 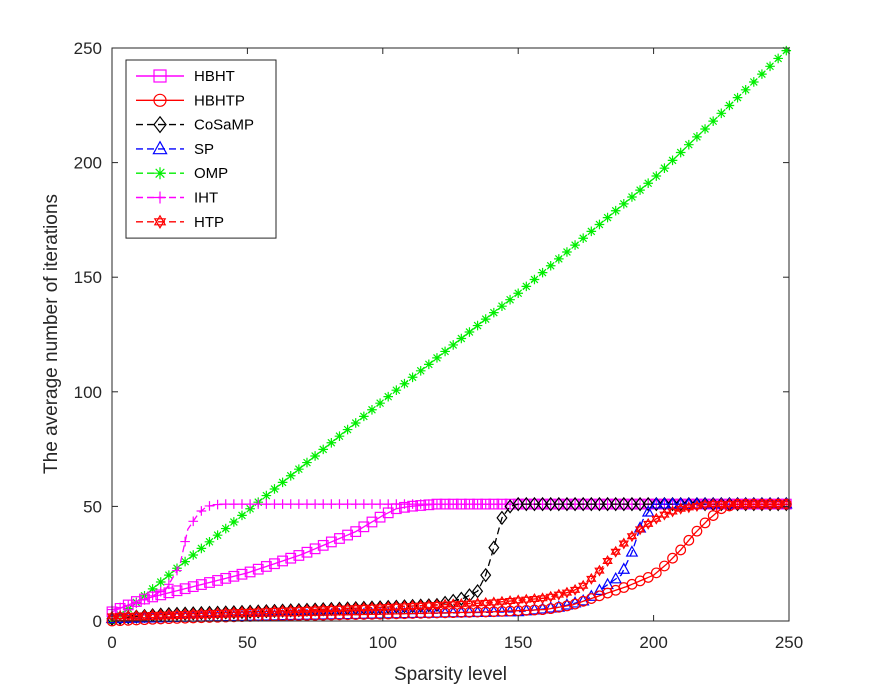 What do you see at coordinates (88, 277) in the screenshot?
I see `y-tick-label: 150` at bounding box center [88, 277].